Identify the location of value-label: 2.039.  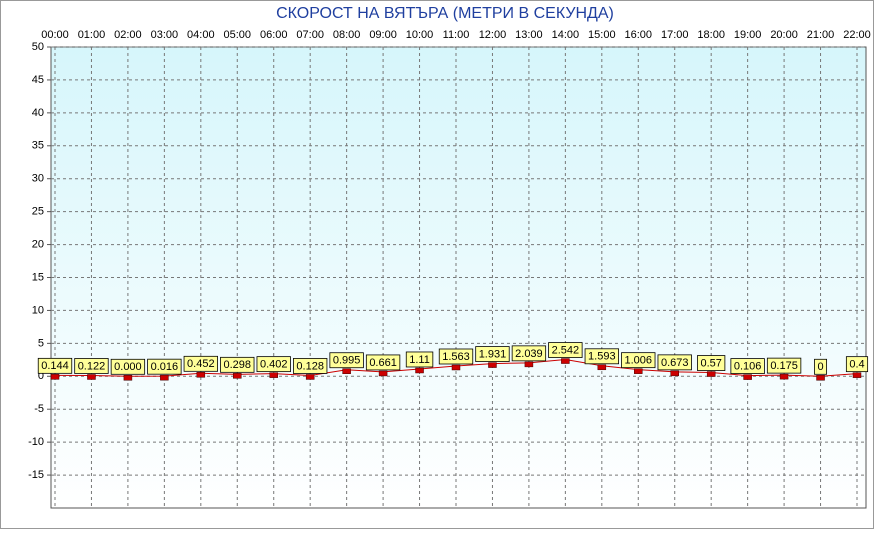
(529, 353).